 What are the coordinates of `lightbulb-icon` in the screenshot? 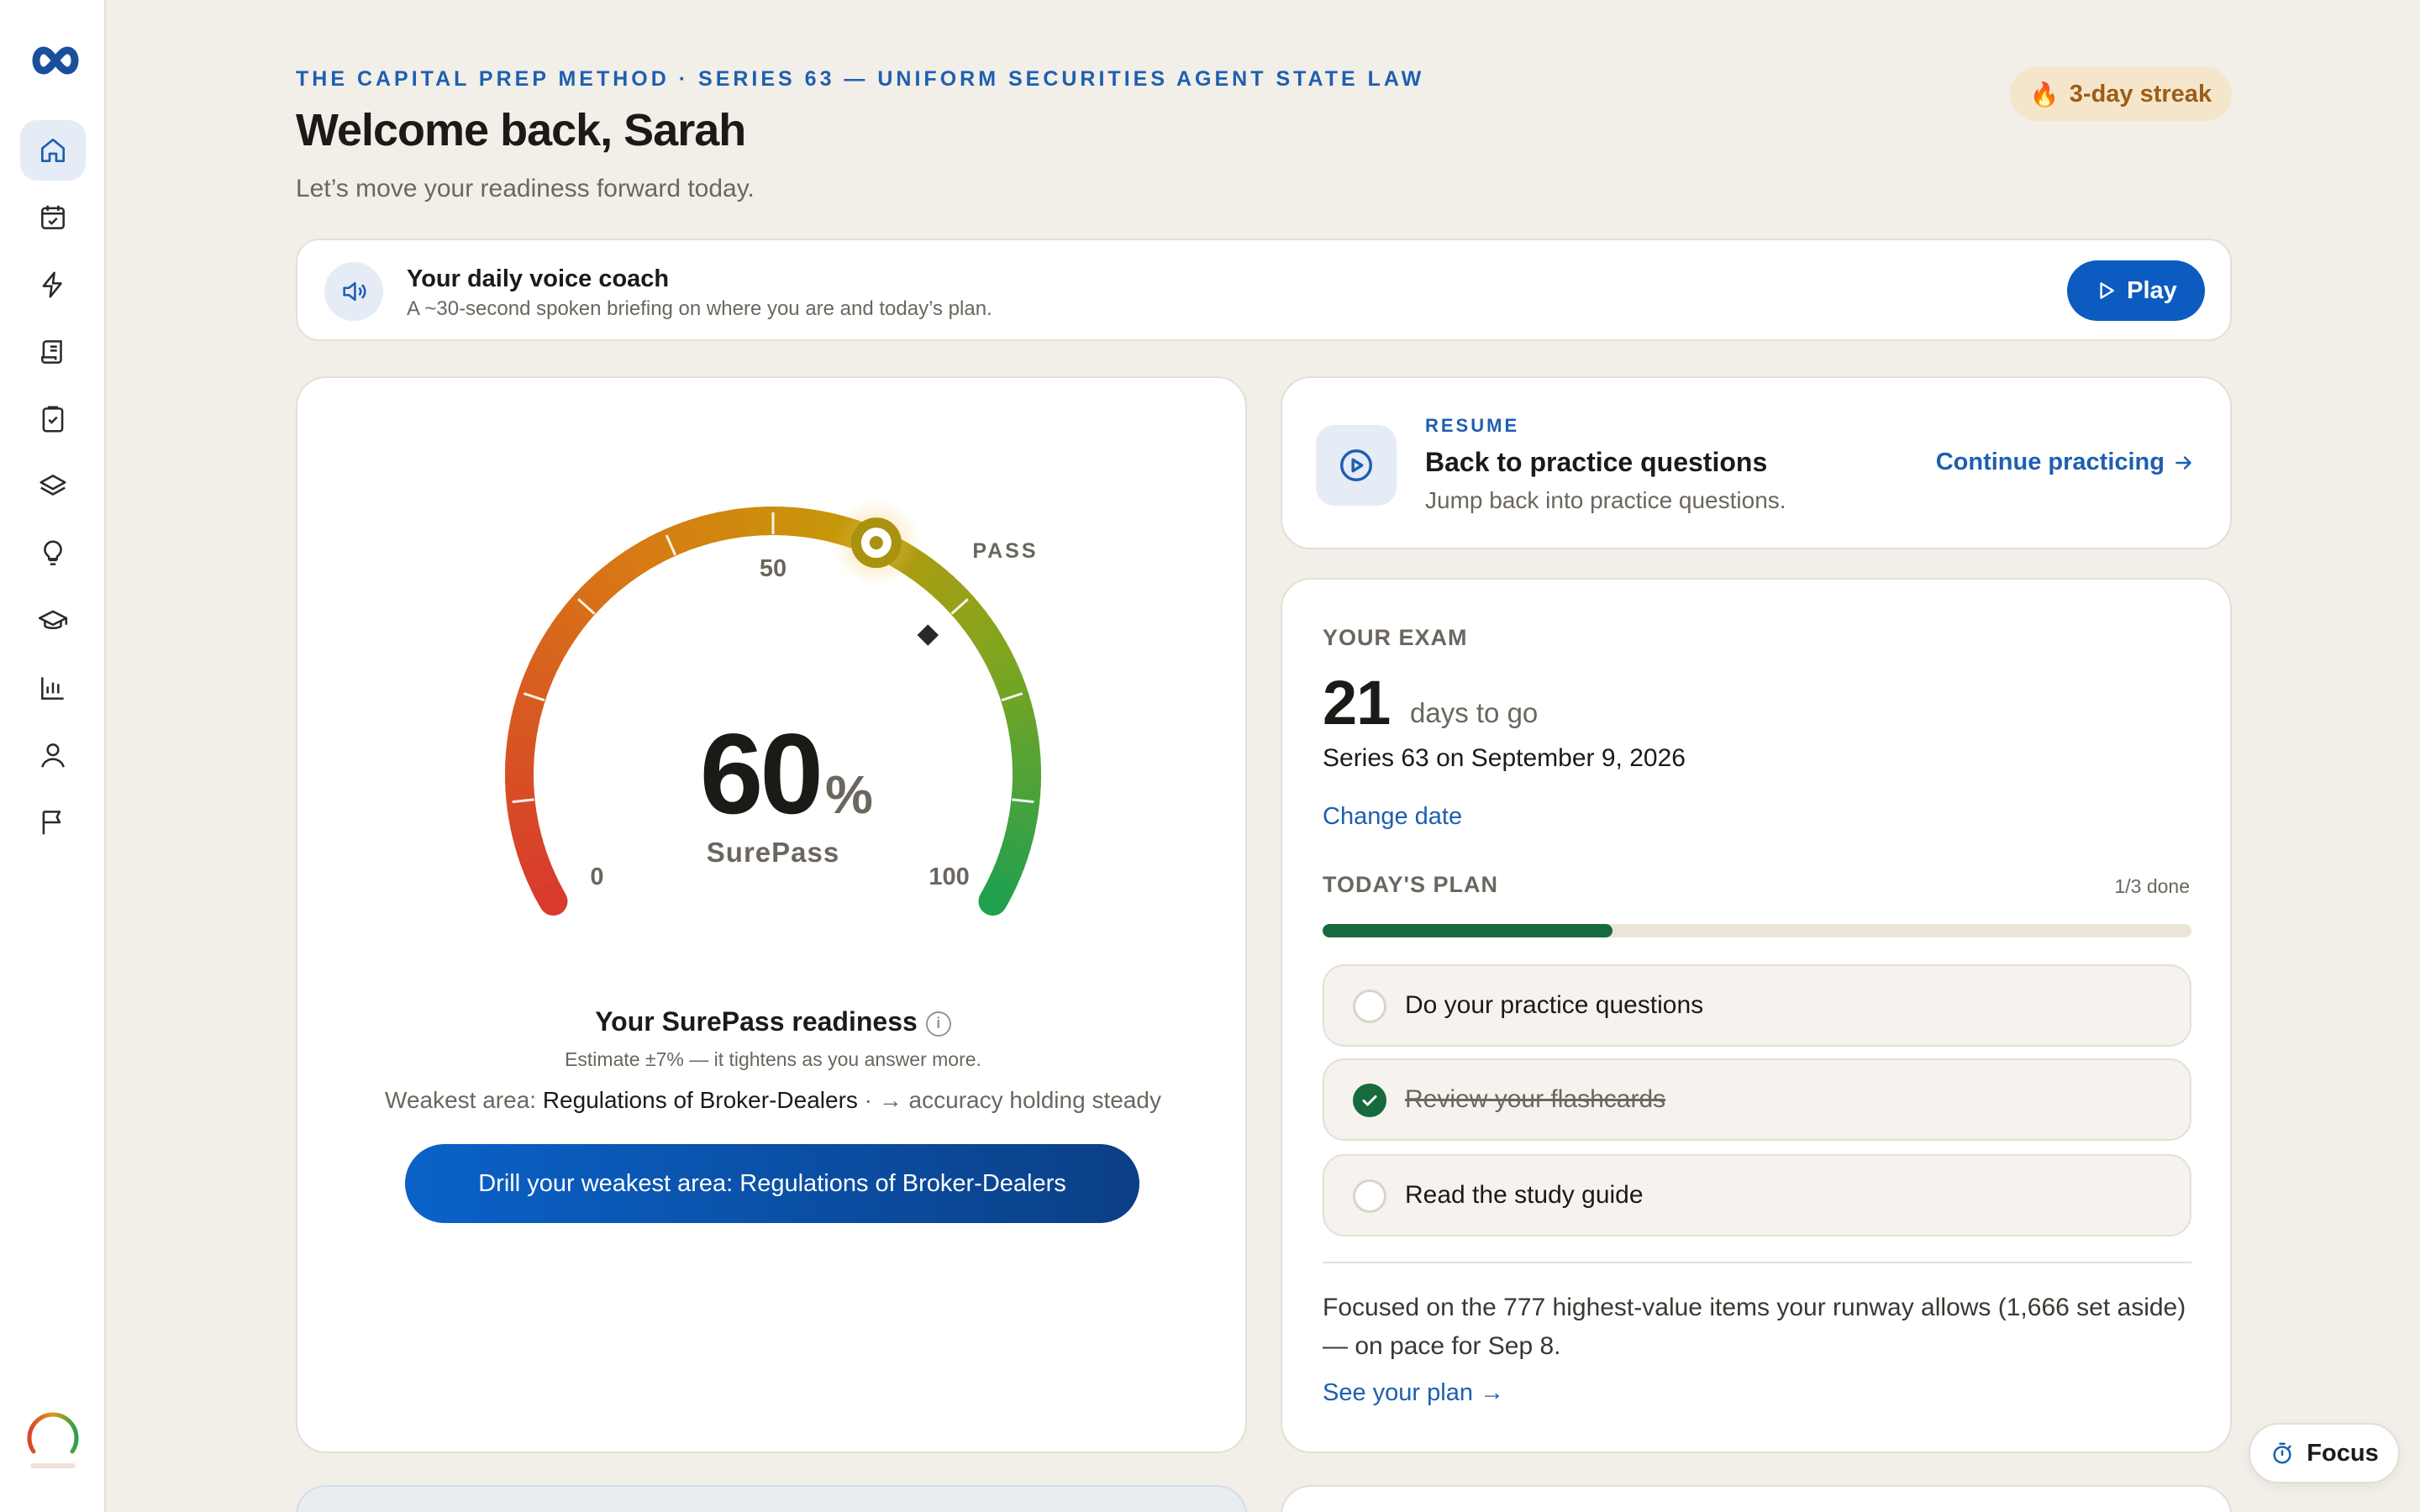 It's located at (53, 552).